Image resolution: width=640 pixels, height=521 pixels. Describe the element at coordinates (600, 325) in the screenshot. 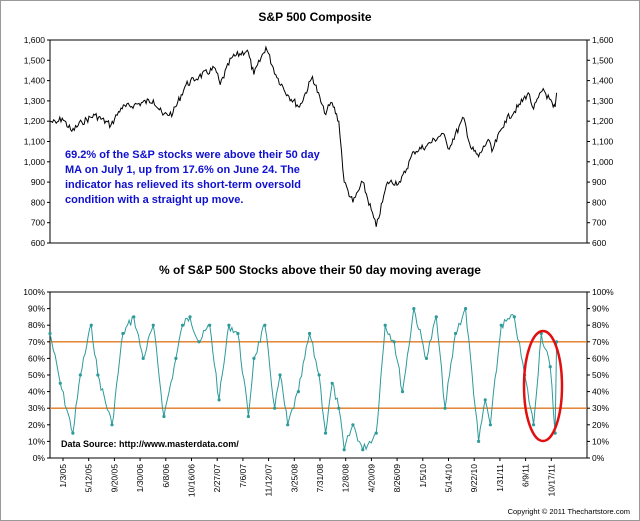

I see `y-tick-label-right: 80%` at that location.